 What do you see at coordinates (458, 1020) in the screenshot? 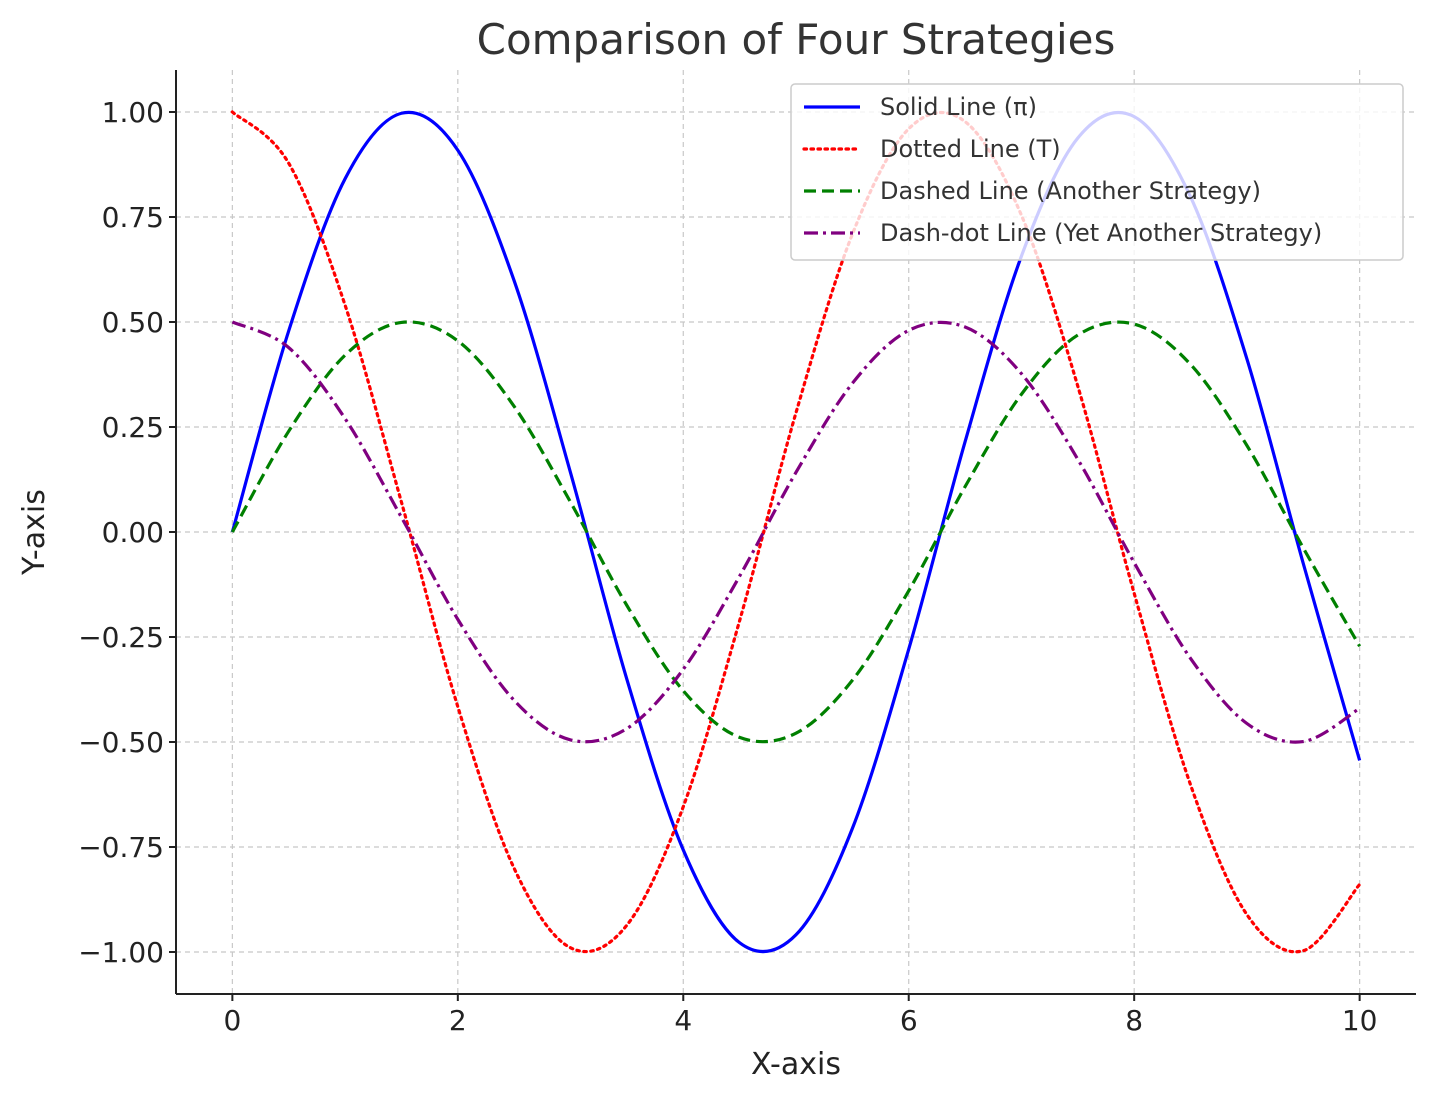
I see `x-tick-label: 2` at bounding box center [458, 1020].